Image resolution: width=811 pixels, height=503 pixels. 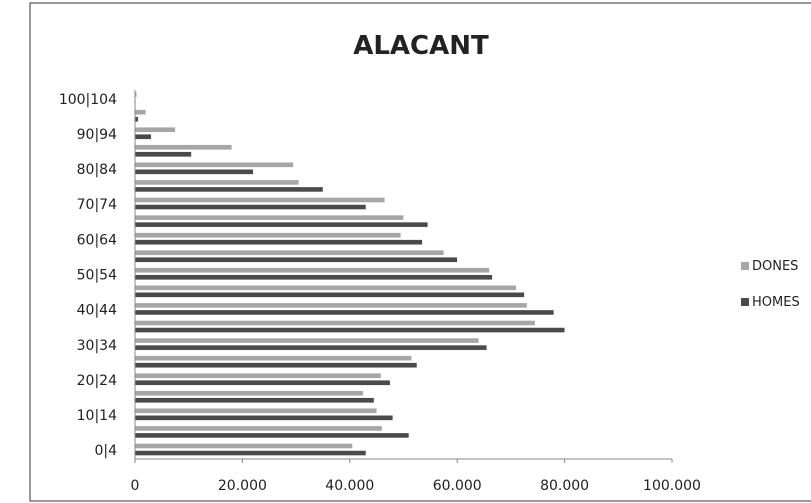 What do you see at coordinates (421, 46) in the screenshot?
I see `chart-title: ALACANT` at bounding box center [421, 46].